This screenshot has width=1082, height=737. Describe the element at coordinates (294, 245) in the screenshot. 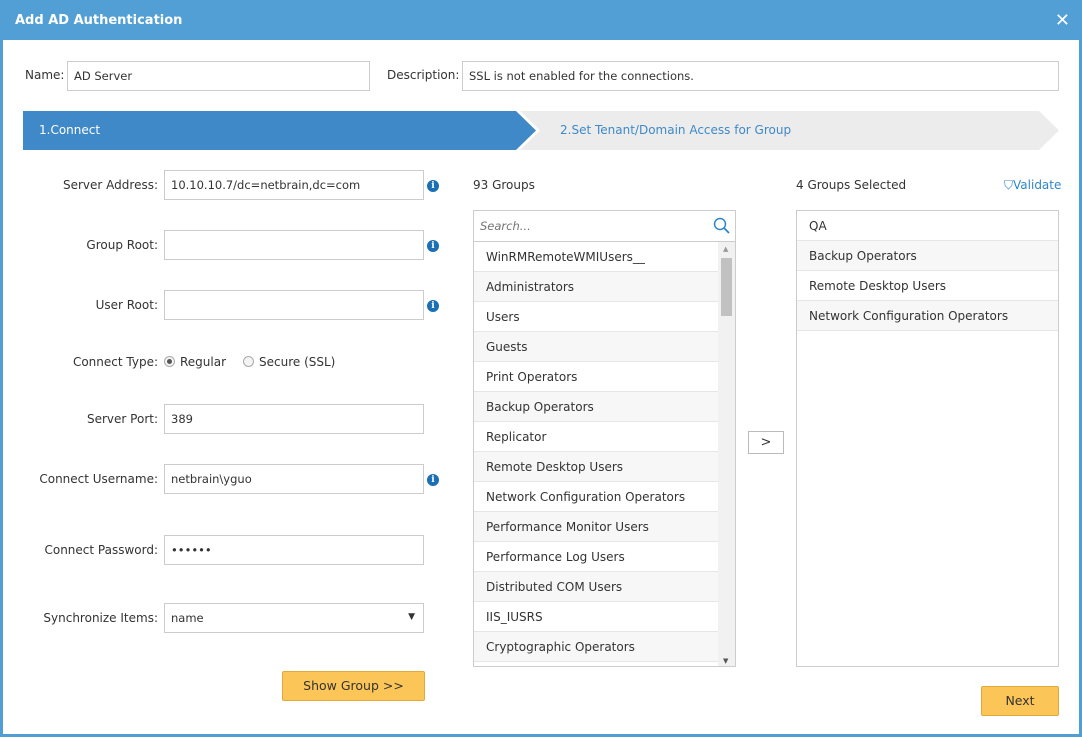

I see `group-root-input` at that location.